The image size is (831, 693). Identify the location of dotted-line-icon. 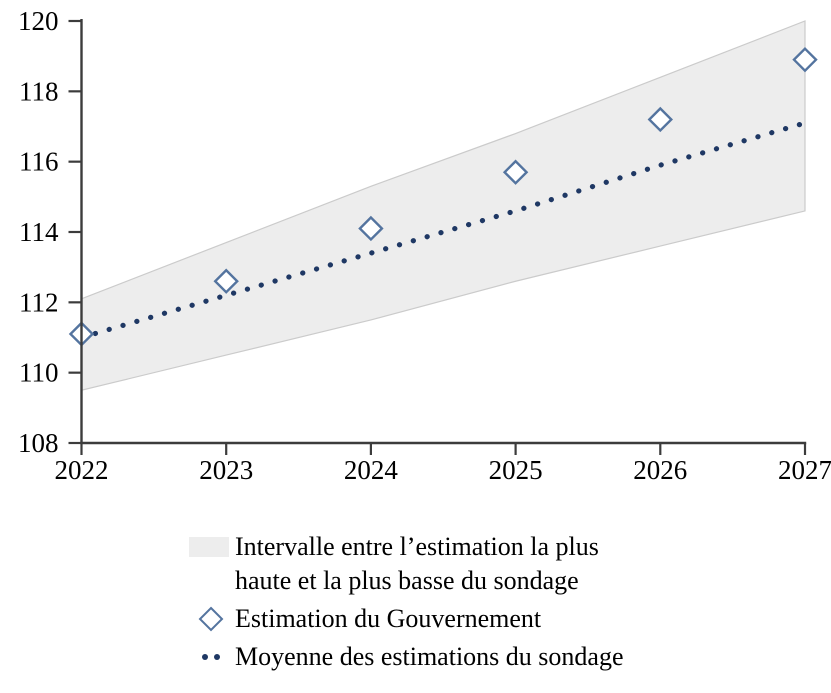
(210, 657).